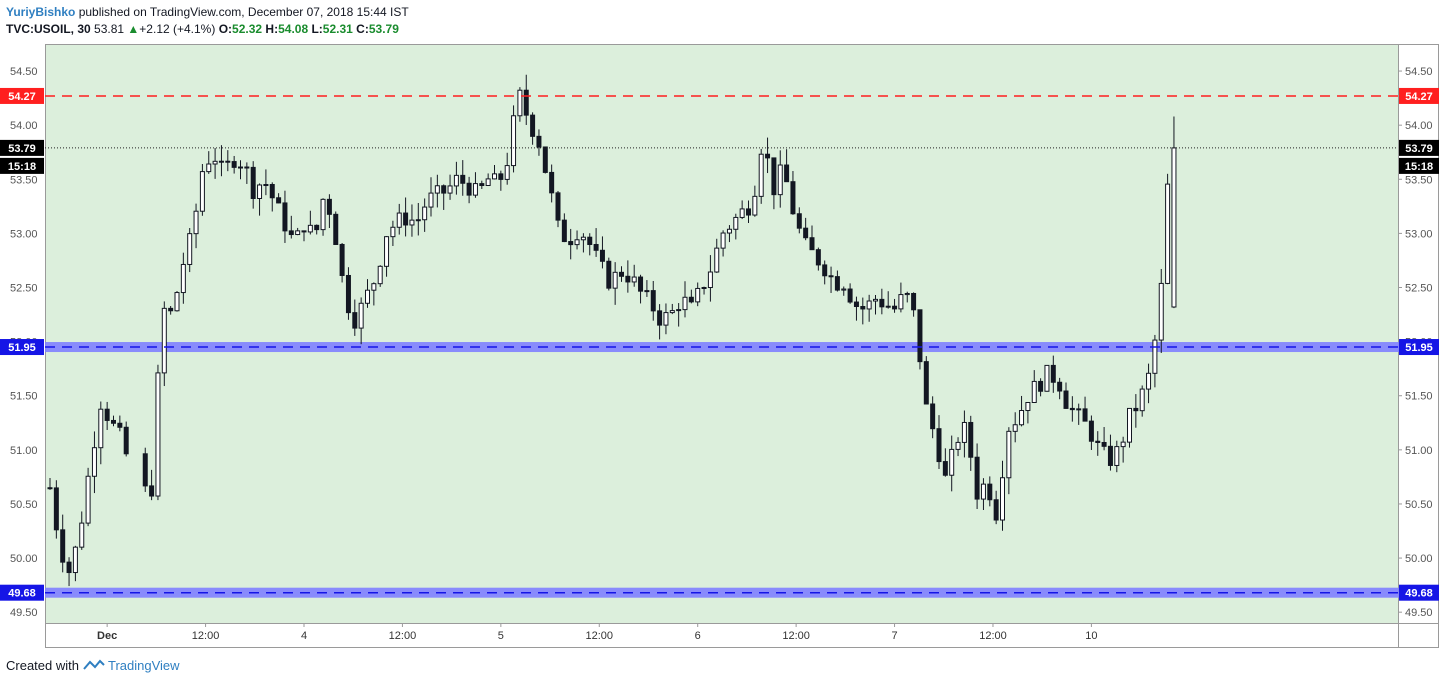  What do you see at coordinates (698, 636) in the screenshot?
I see `x-tick-label: 6` at bounding box center [698, 636].